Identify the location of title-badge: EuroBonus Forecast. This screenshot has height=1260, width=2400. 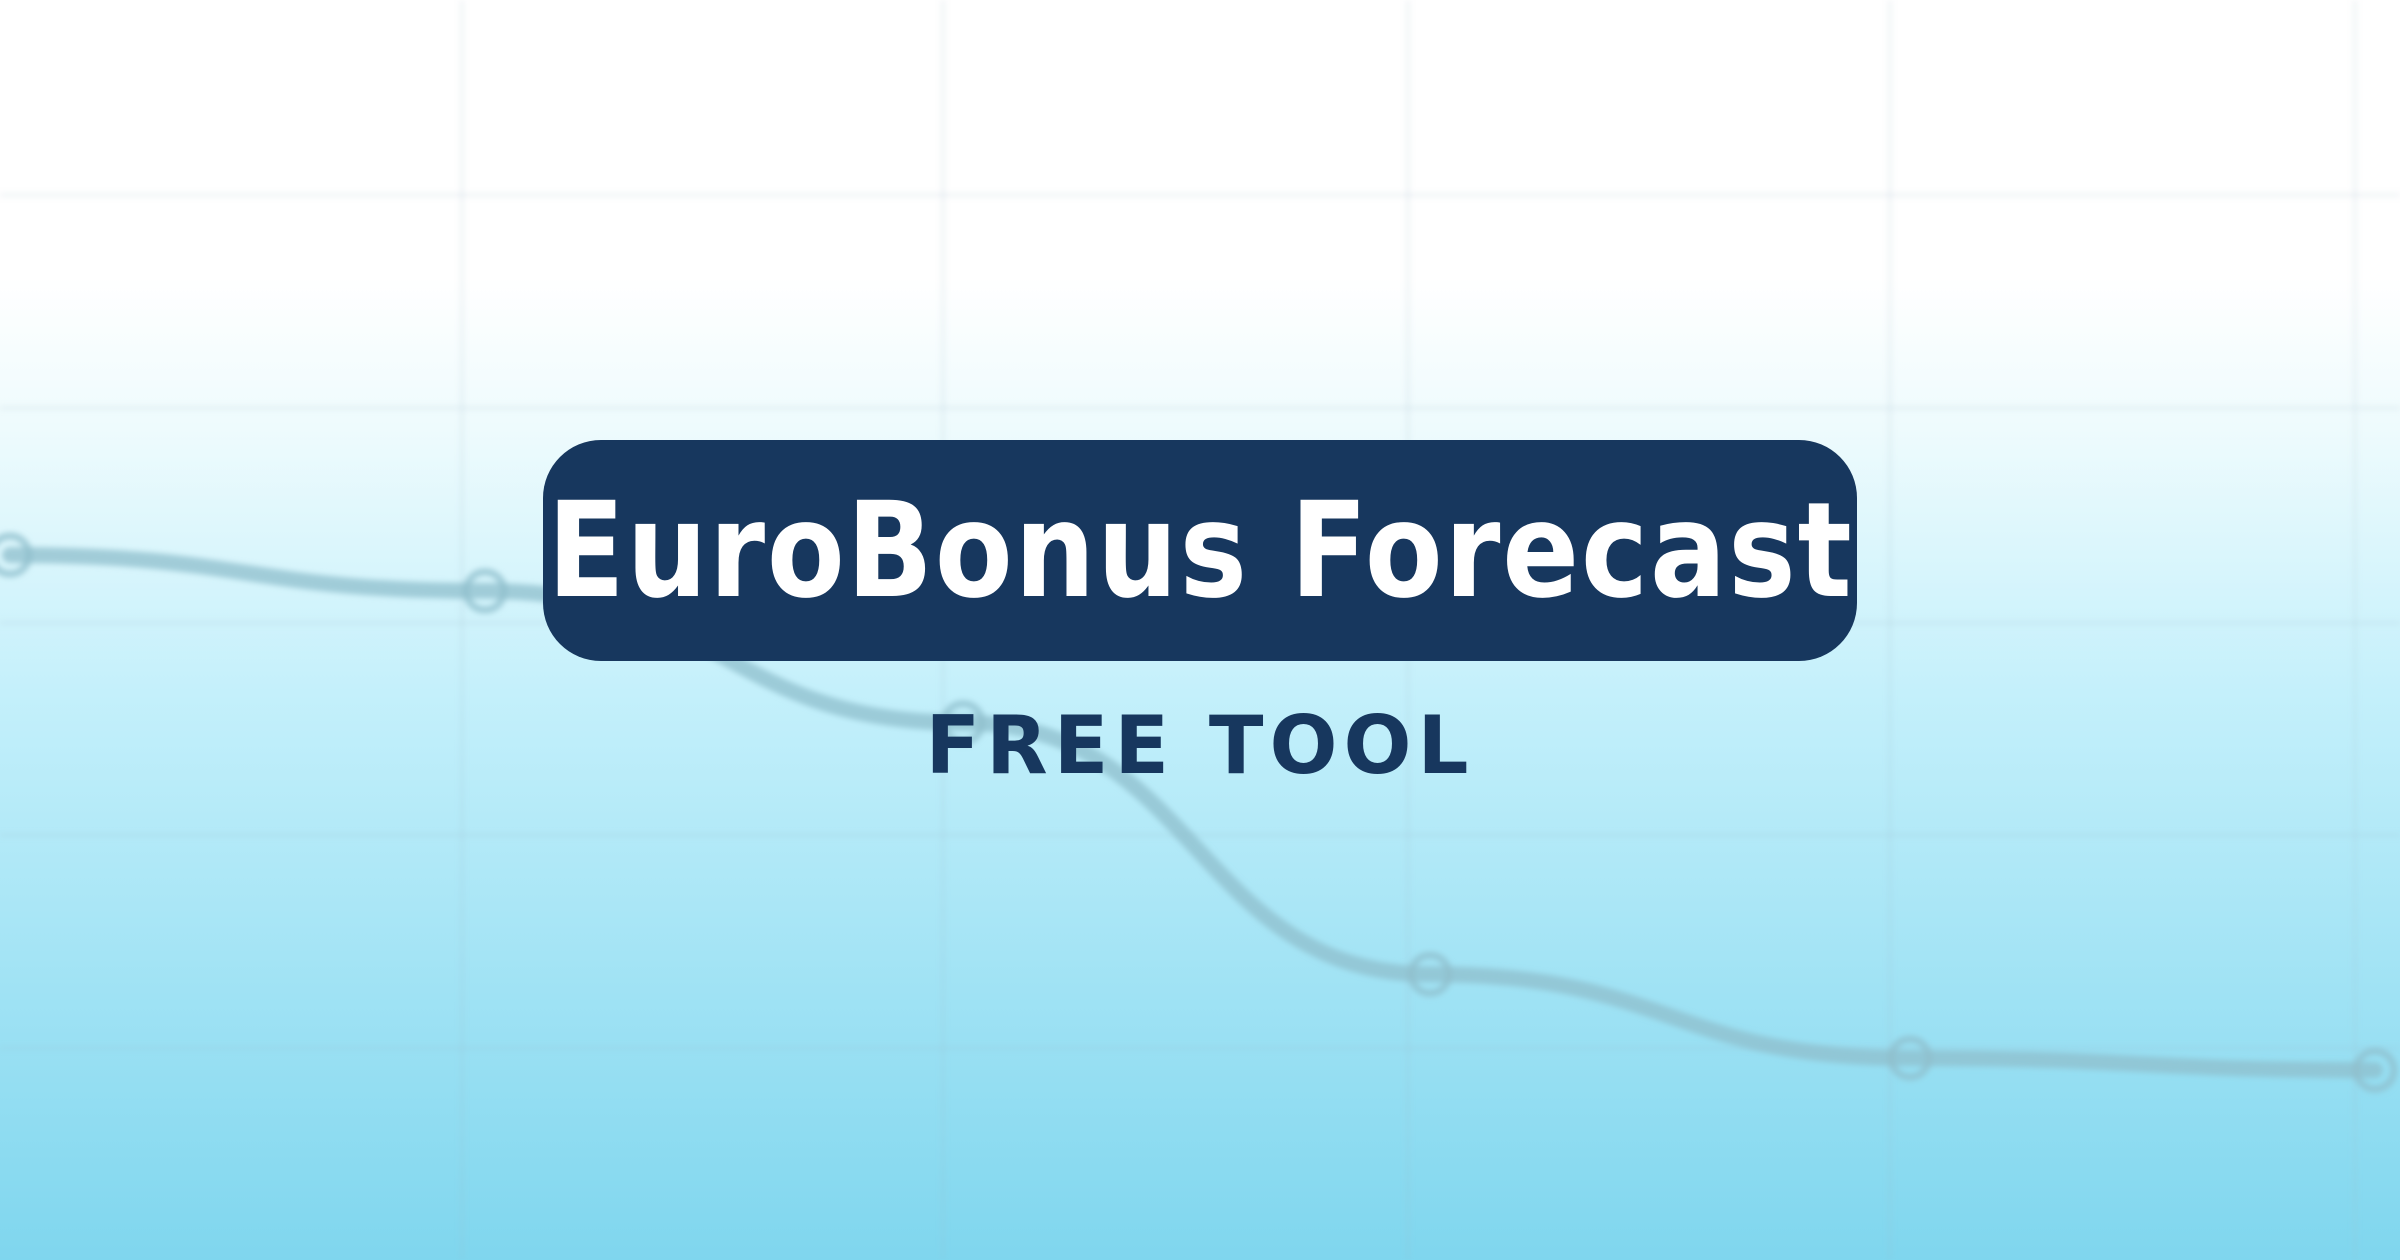
(1200, 550).